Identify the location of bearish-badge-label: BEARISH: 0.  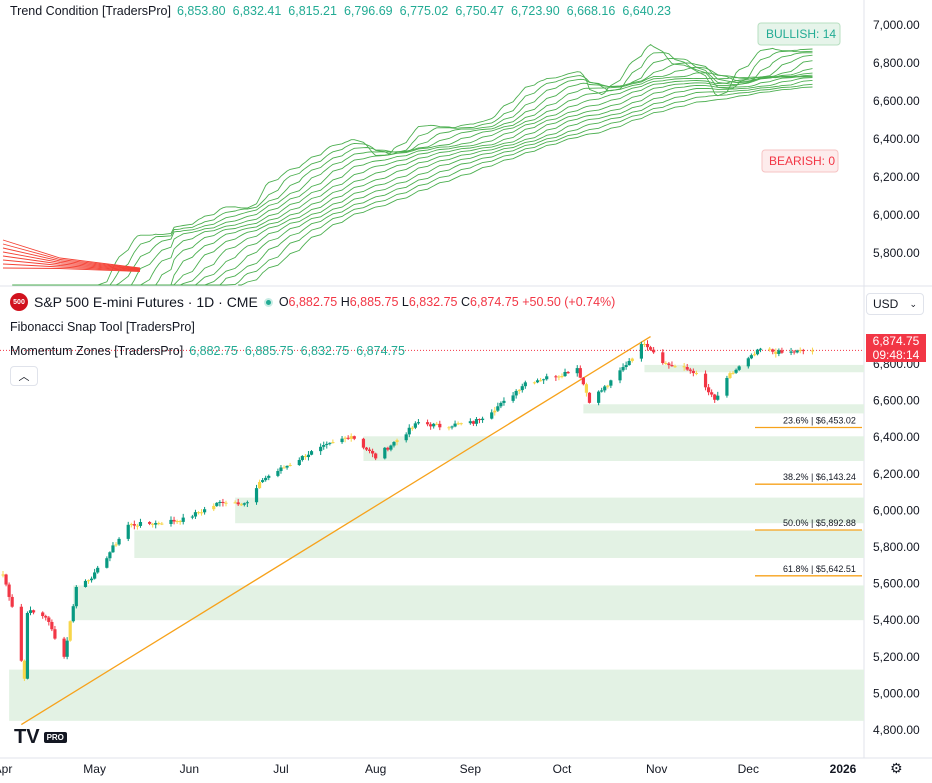
(802, 161).